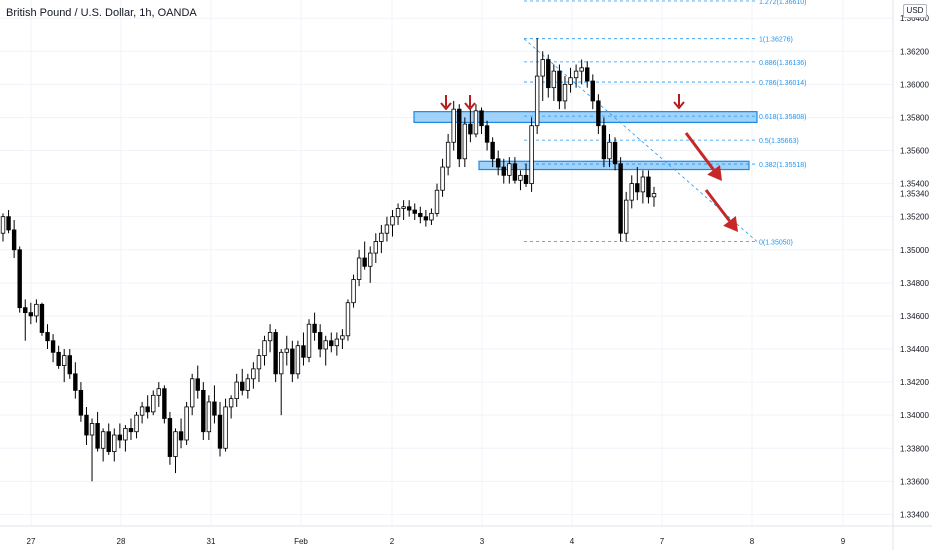 Image resolution: width=932 pixels, height=550 pixels. What do you see at coordinates (914, 514) in the screenshot?
I see `y-tick-label: 1.33400` at bounding box center [914, 514].